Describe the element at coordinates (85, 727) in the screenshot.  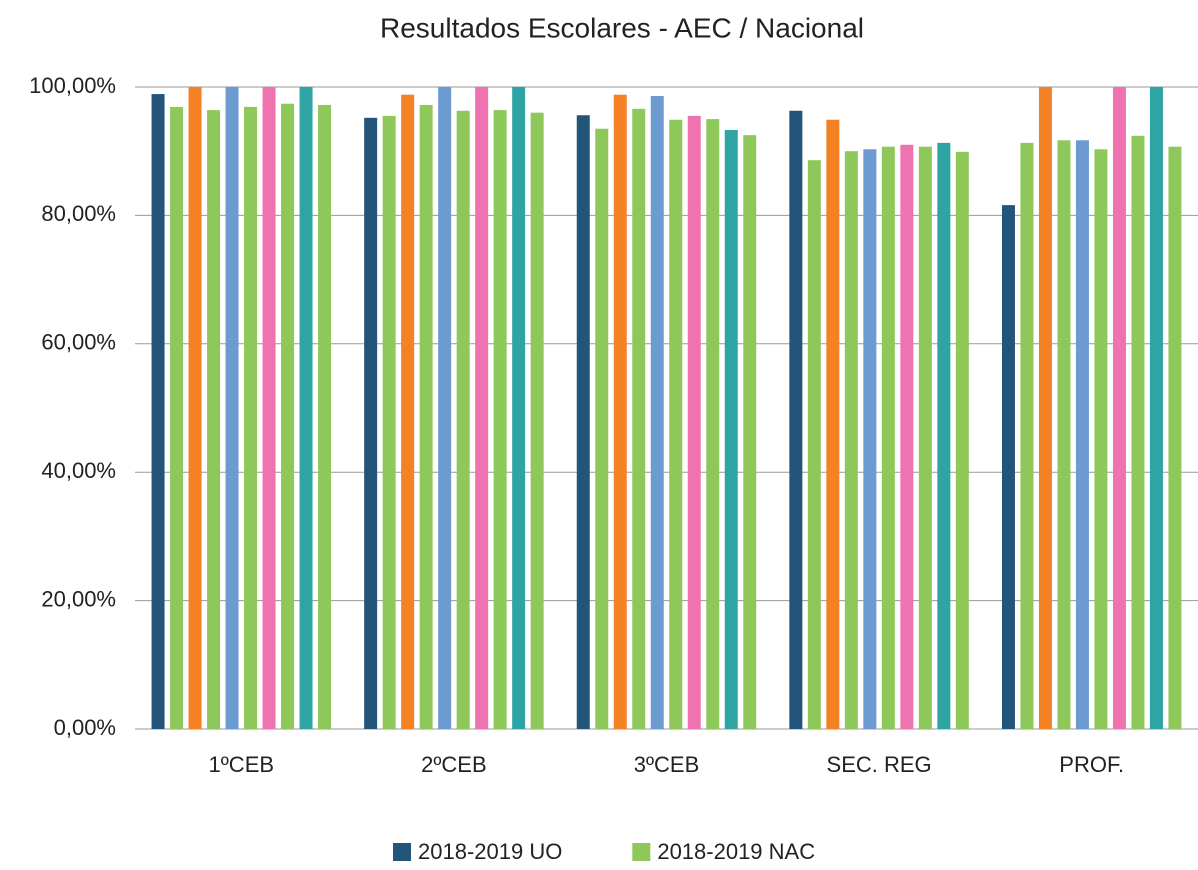
I see `y-tick-label: 0,00%` at that location.